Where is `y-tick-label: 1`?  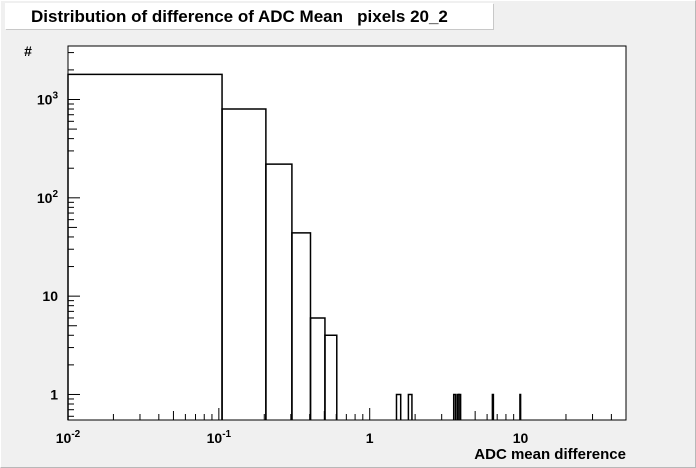
y-tick-label: 1 is located at coordinates (54, 394).